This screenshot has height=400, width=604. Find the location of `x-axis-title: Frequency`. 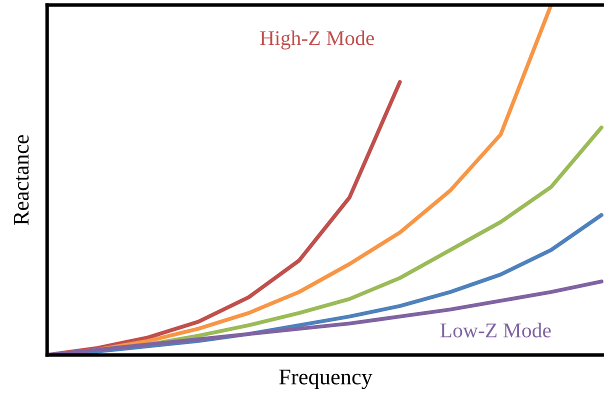

x-axis-title: Frequency is located at coordinates (325, 380).